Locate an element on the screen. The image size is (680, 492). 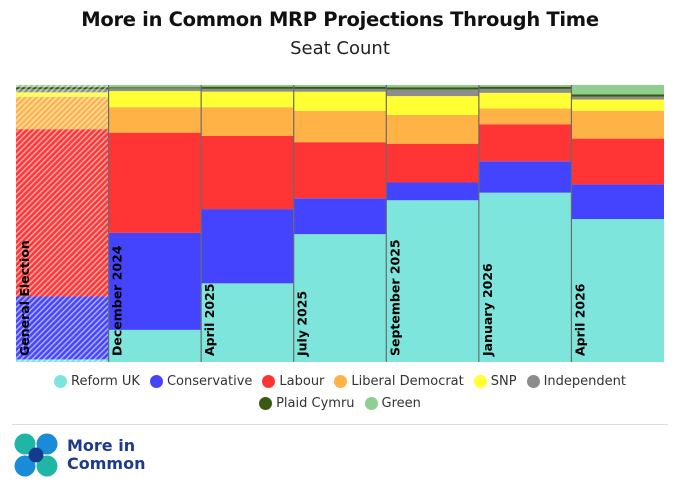
bar-segment-reform-uk-april-2025 is located at coordinates (247, 322).